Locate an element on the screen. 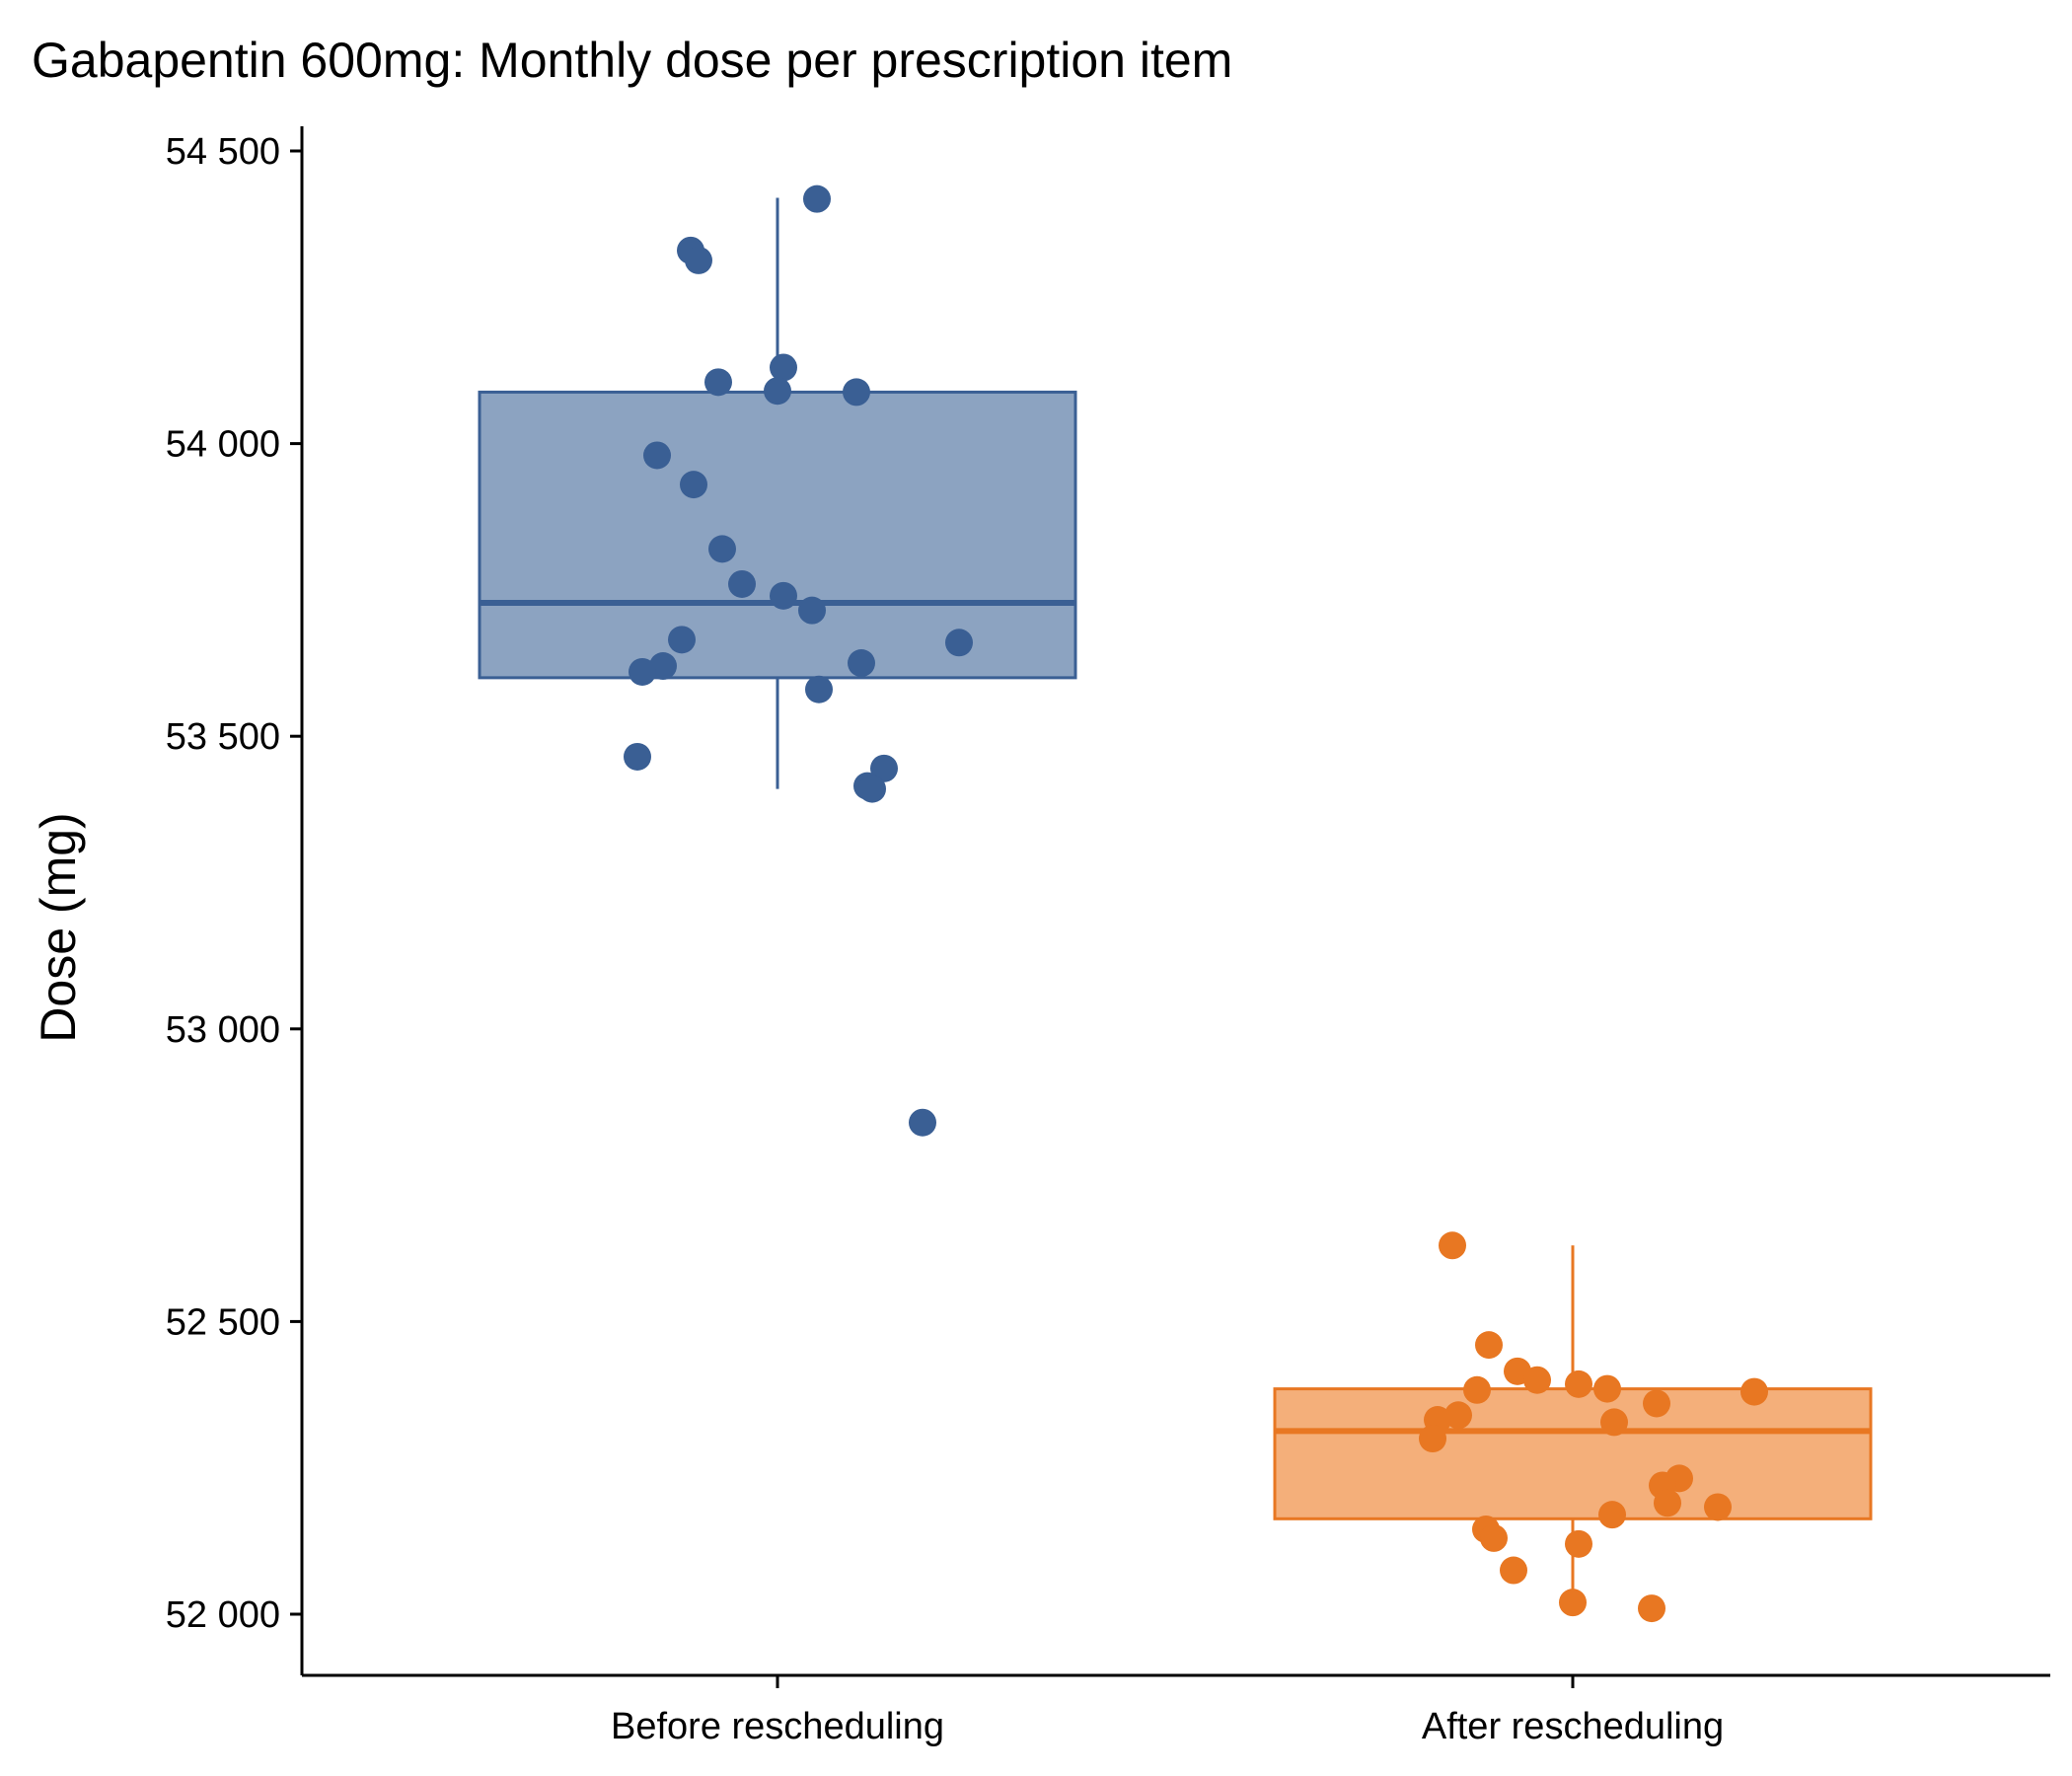 This screenshot has width=2072, height=1776. x-tick-label: After rescheduling is located at coordinates (1573, 1727).